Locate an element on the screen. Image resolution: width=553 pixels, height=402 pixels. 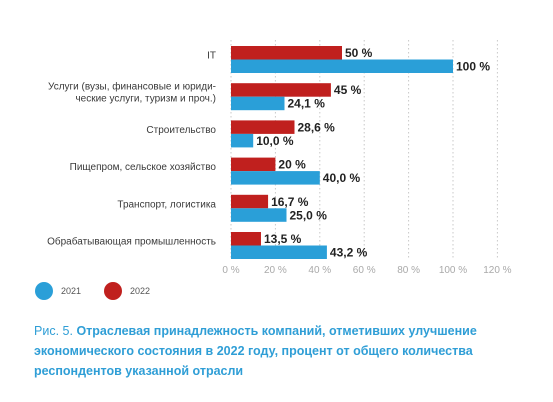
category-label: Пищепром, сельское хозяйство is located at coordinates (143, 167).